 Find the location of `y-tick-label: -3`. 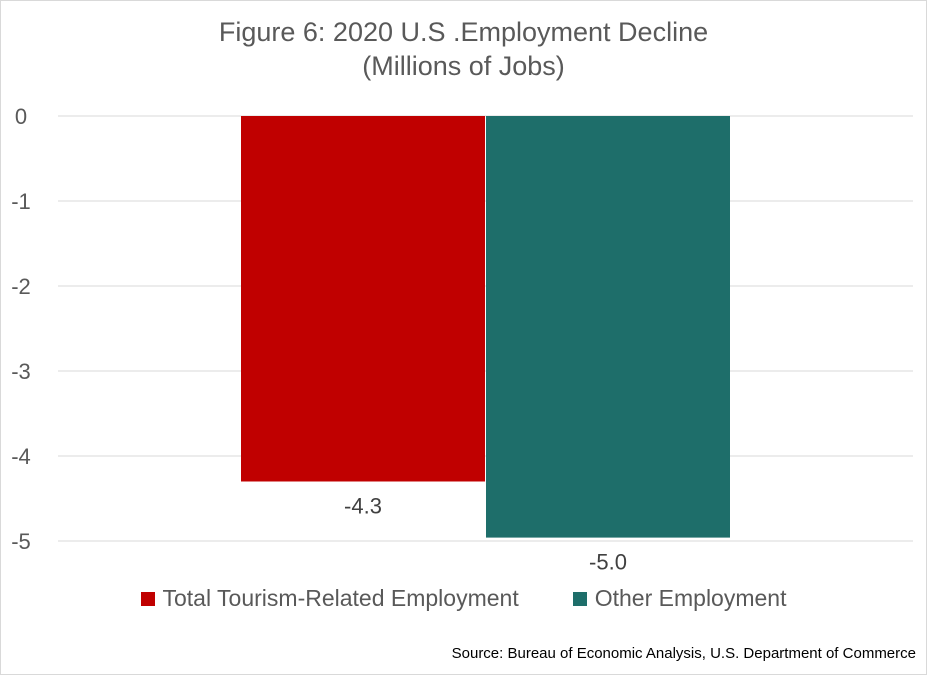

y-tick-label: -3 is located at coordinates (21, 371).